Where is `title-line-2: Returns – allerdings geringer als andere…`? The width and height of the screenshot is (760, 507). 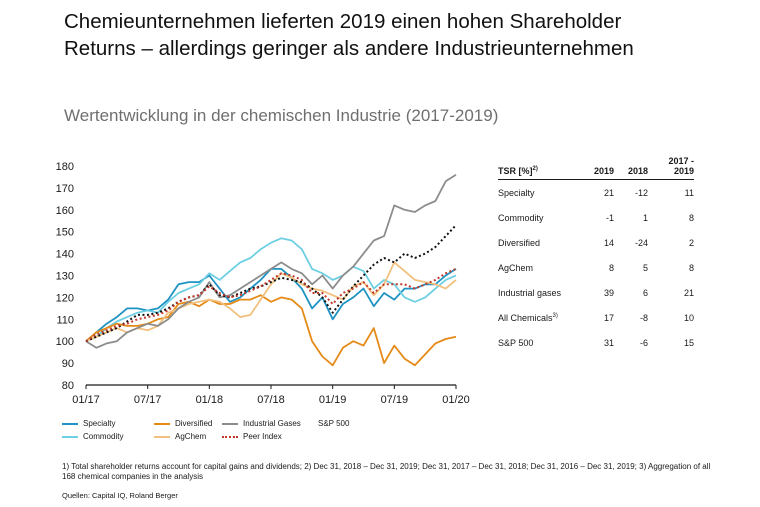 title-line-2: Returns – allerdings geringer als andere… is located at coordinates (349, 48).